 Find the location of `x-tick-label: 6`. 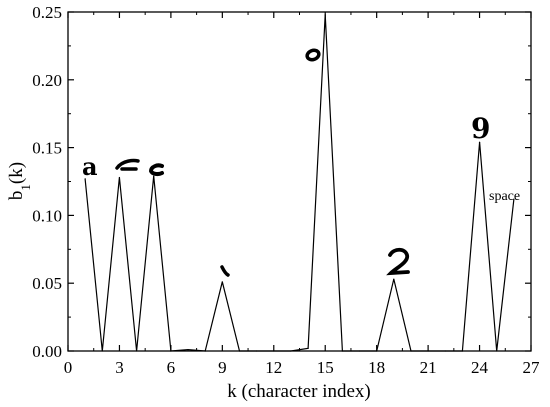

x-tick-label: 6 is located at coordinates (171, 367).